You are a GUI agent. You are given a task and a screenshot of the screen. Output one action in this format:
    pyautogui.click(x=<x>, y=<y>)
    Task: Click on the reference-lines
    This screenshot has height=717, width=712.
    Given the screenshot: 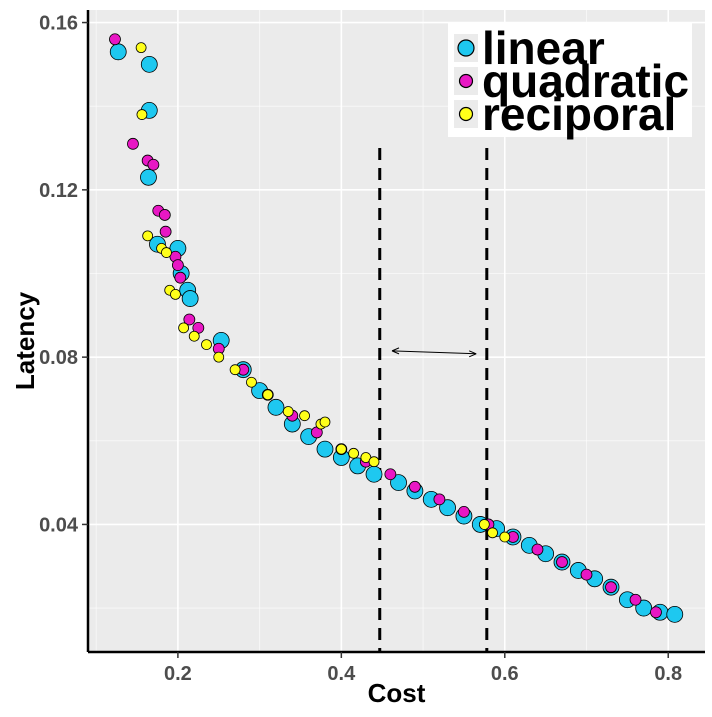 What is the action you would take?
    pyautogui.click(x=433, y=400)
    